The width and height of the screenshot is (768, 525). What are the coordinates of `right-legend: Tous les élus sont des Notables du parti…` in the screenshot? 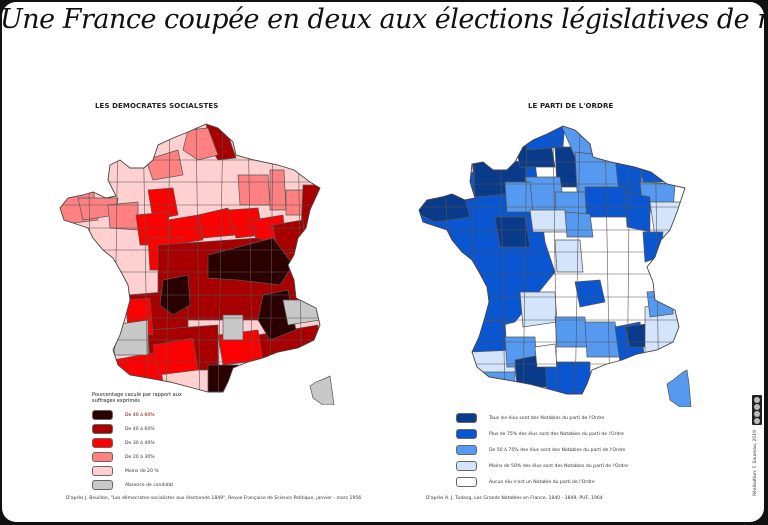 It's located at (542, 450).